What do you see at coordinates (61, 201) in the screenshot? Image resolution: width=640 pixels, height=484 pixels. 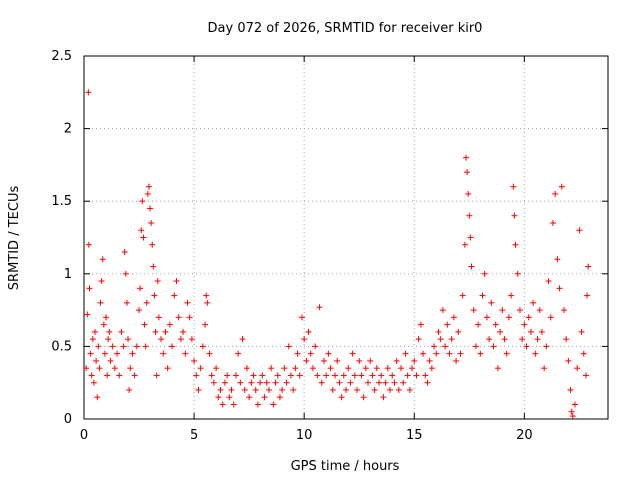 I see `y-tick-label: 1.5` at bounding box center [61, 201].